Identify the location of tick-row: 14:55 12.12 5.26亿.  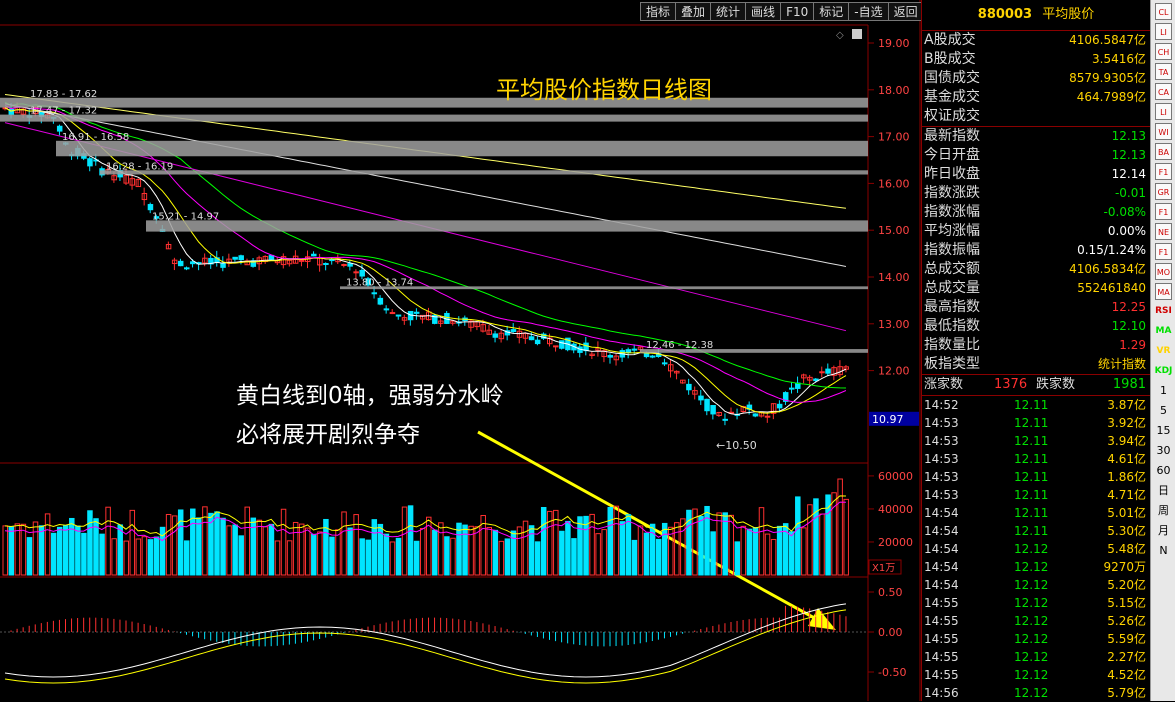
(1036, 621).